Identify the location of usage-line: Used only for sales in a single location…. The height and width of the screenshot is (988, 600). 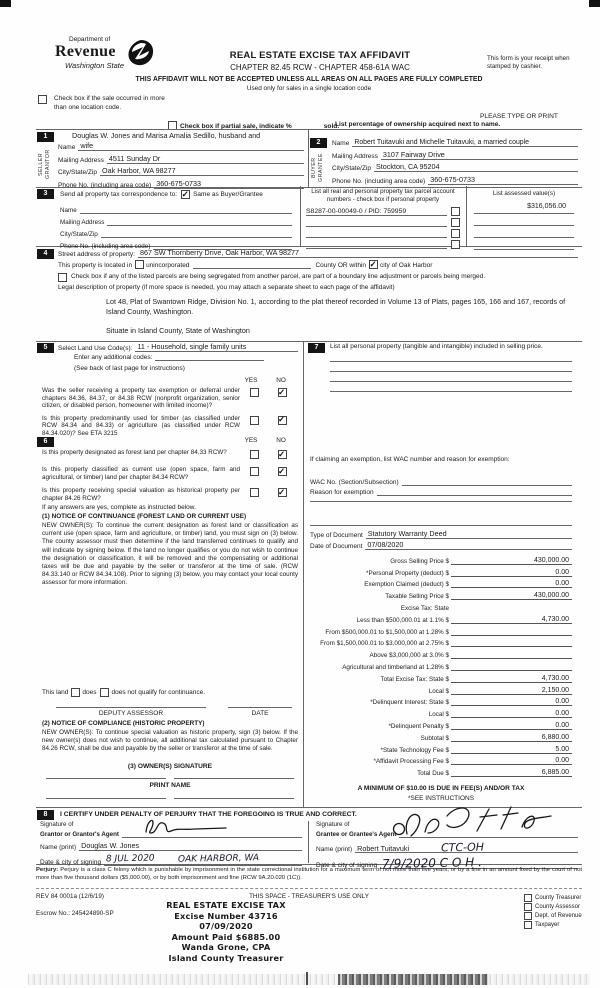
(309, 88).